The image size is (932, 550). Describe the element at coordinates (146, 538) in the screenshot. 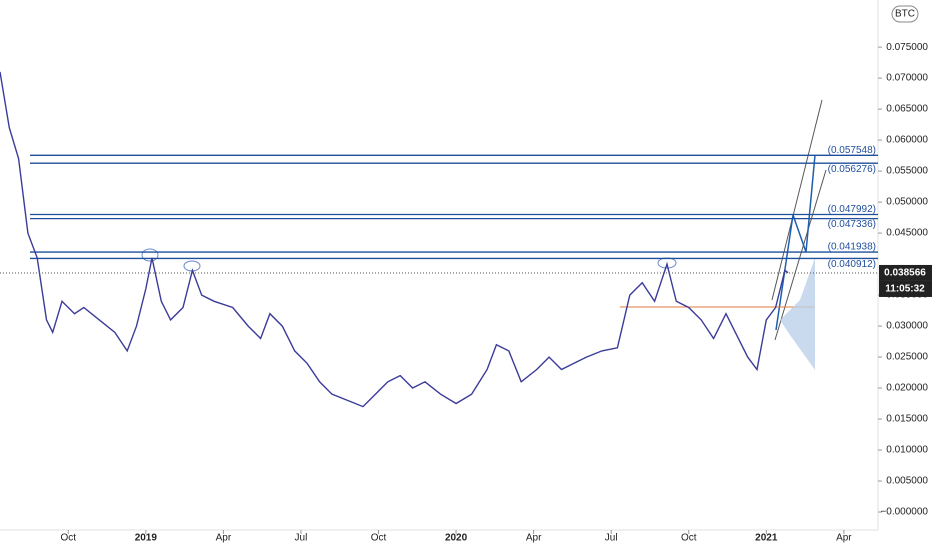

I see `x-tick-label: 2019` at that location.